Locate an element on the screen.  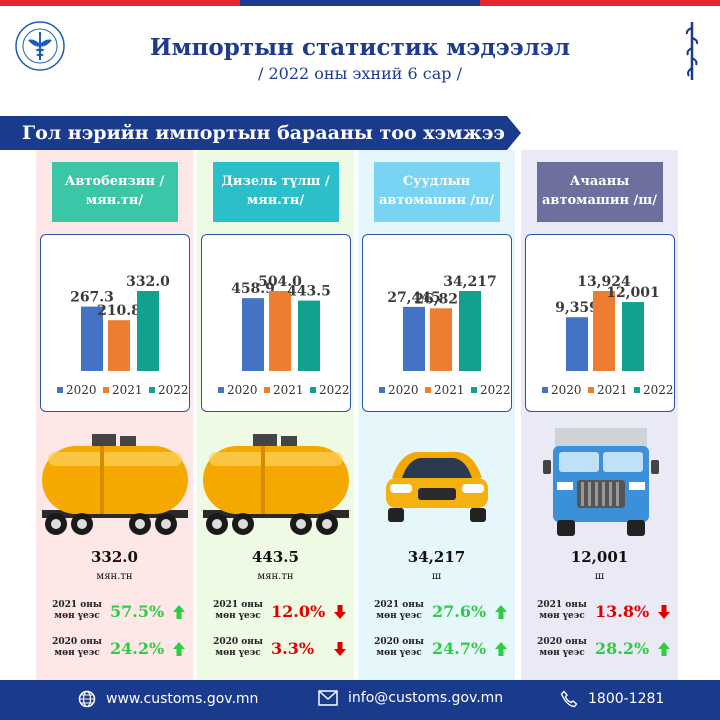
bar-value-label: 458.9 is located at coordinates (253, 289).